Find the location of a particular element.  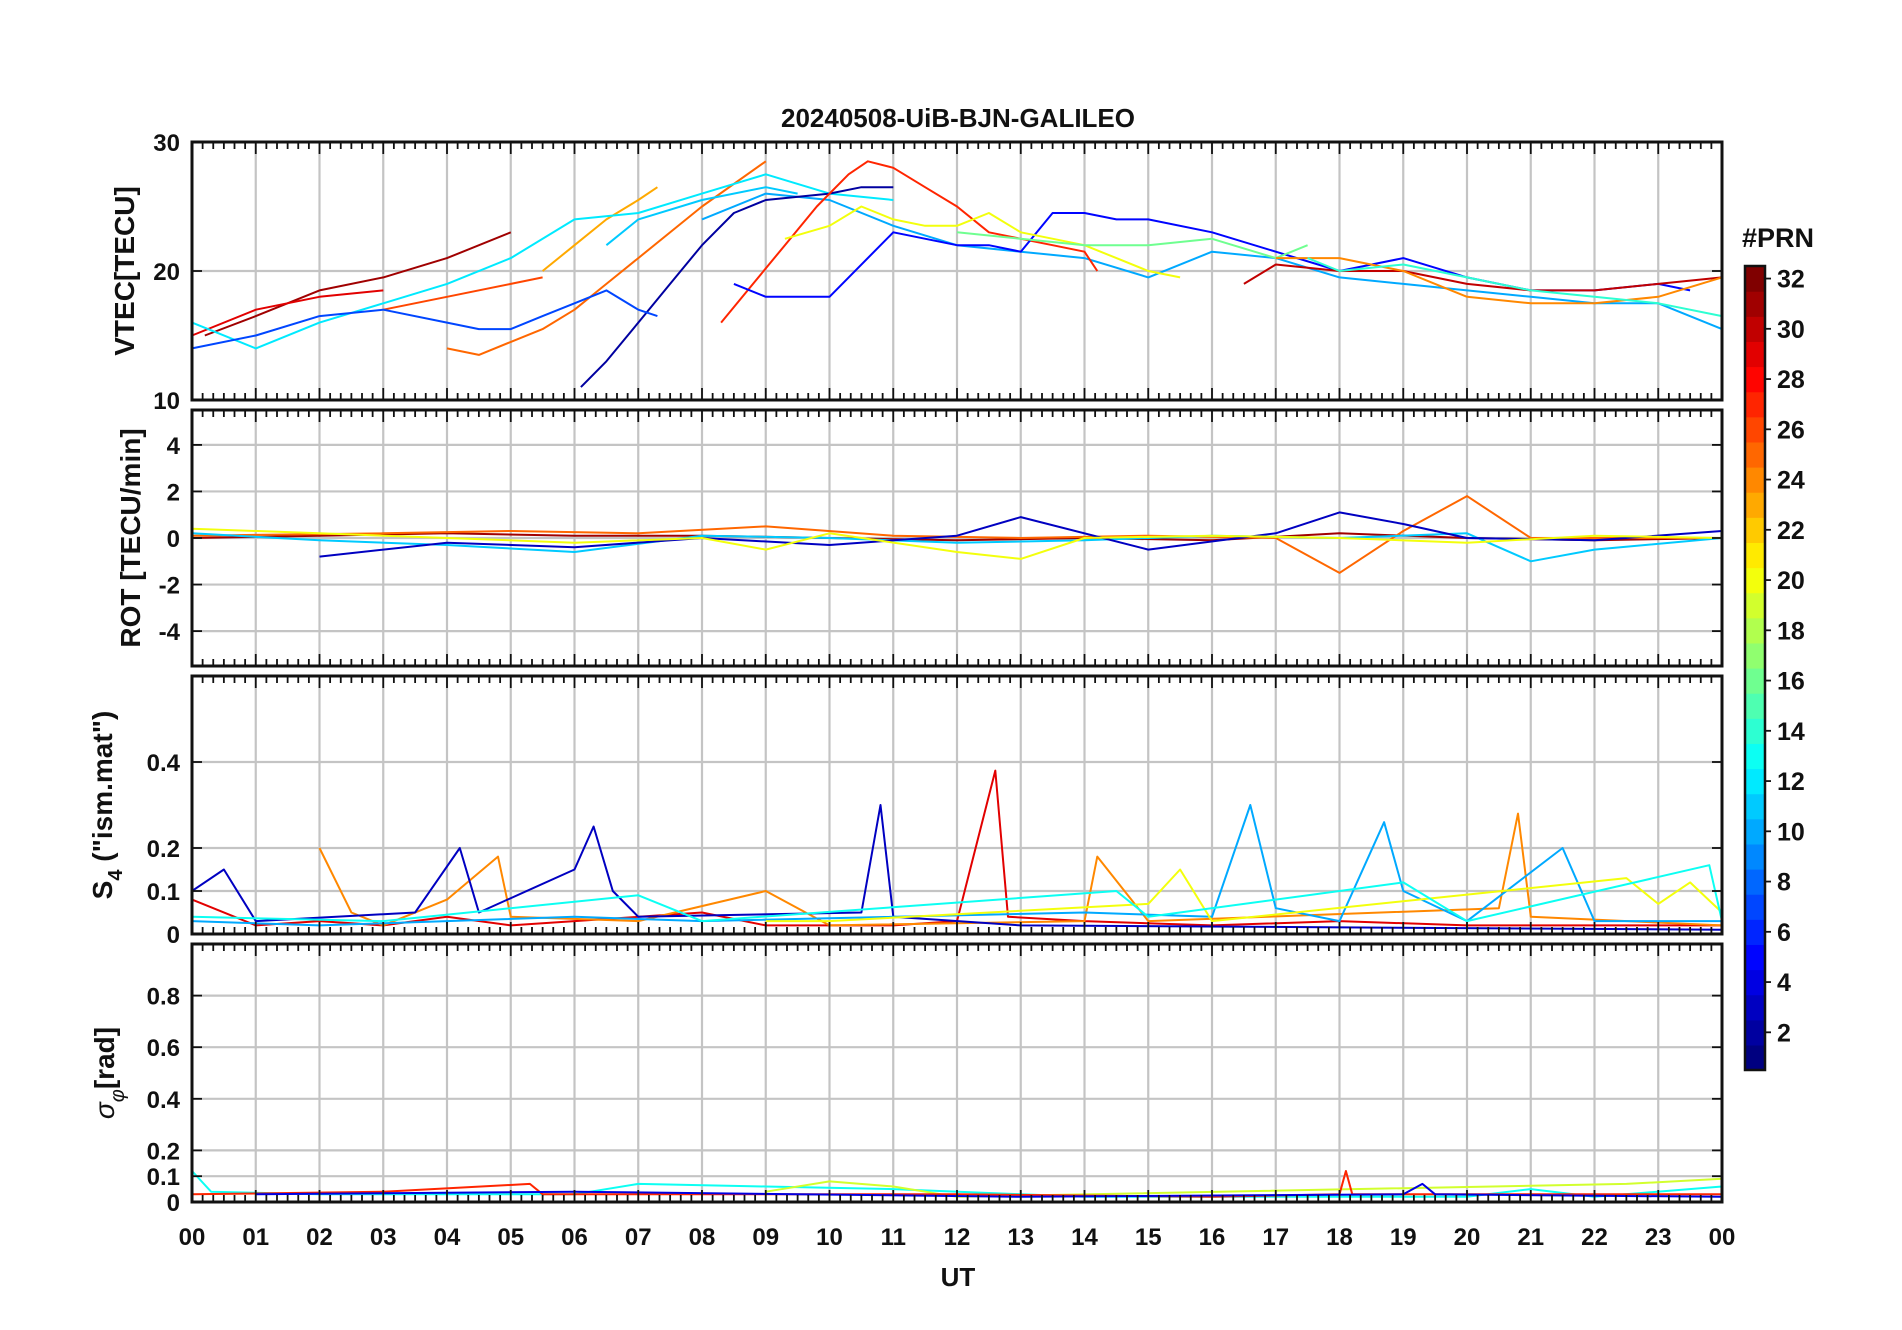

xtick-label: 03 is located at coordinates (383, 1237).